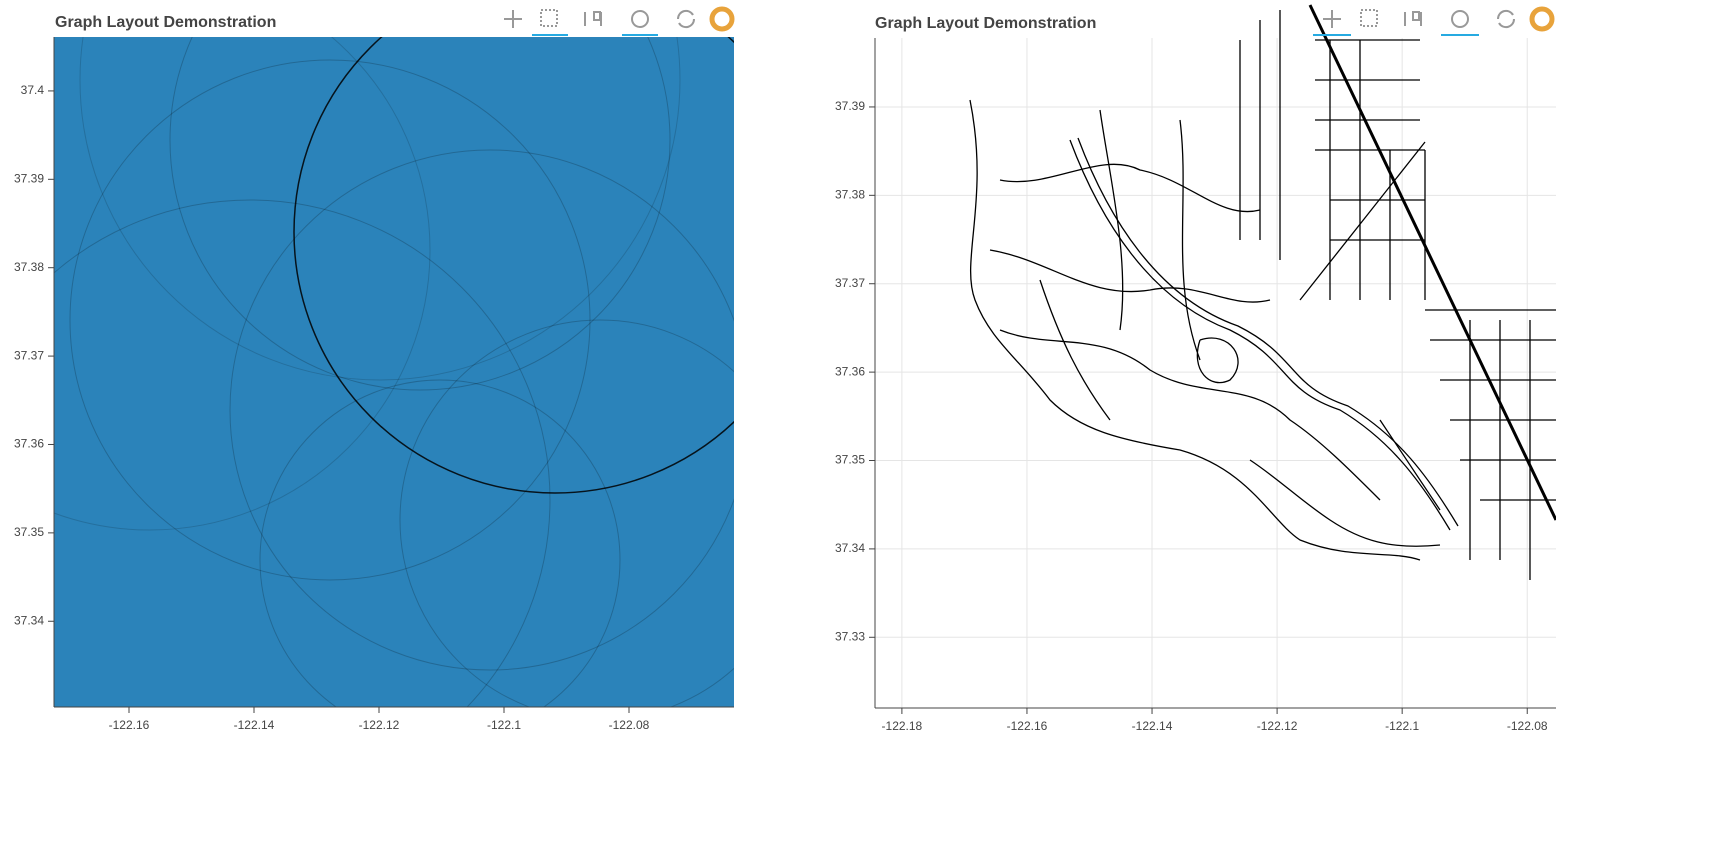 The width and height of the screenshot is (1727, 845). I want to click on y-tick-label: 37.33, so click(850, 636).